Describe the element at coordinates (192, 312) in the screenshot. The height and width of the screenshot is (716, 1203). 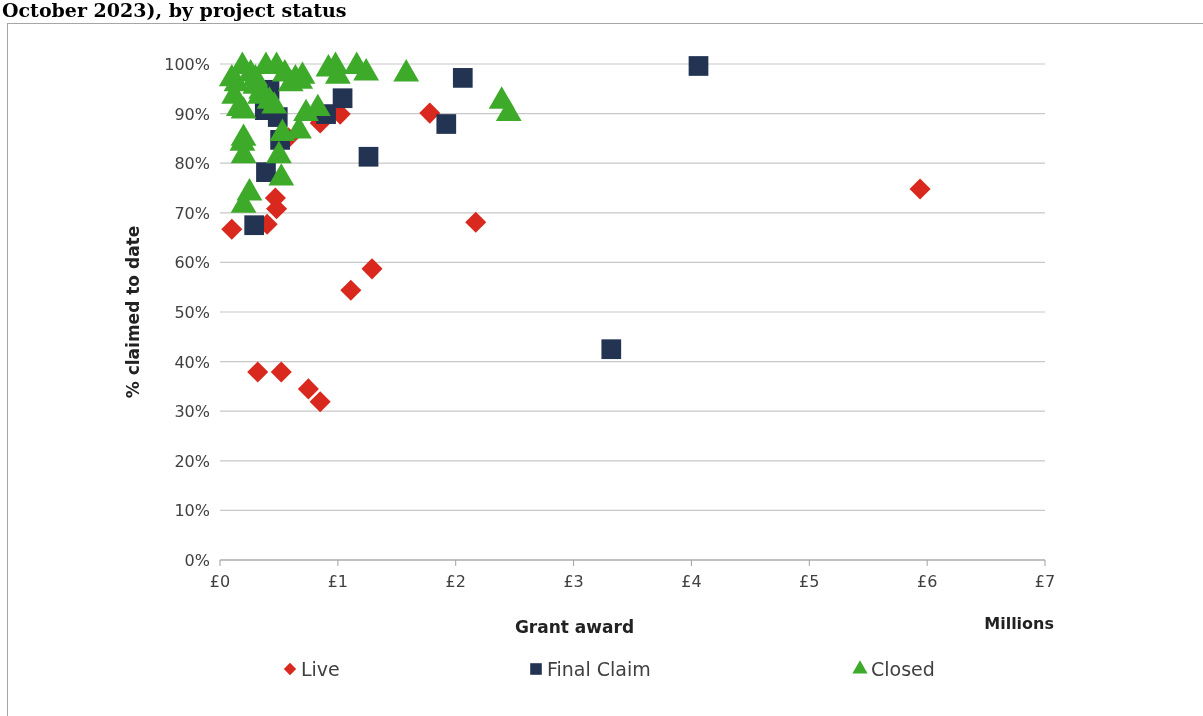
I see `y-tick-label: 50%` at that location.